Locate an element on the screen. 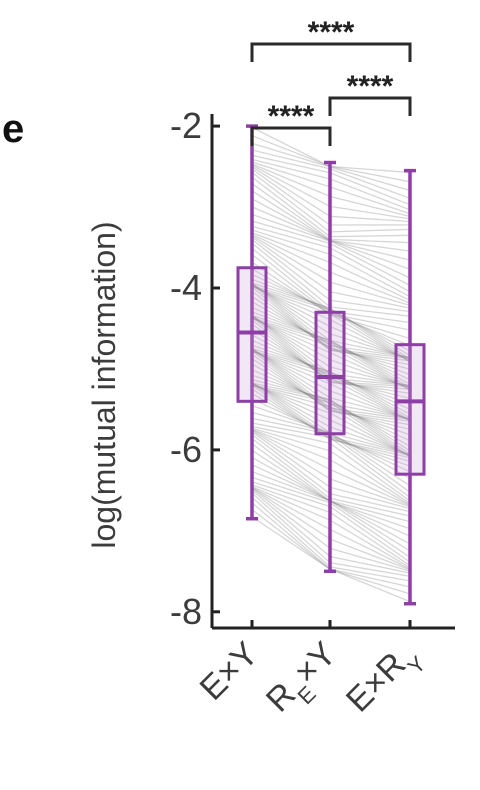 The height and width of the screenshot is (790, 480). panel-label: e is located at coordinates (13, 129).